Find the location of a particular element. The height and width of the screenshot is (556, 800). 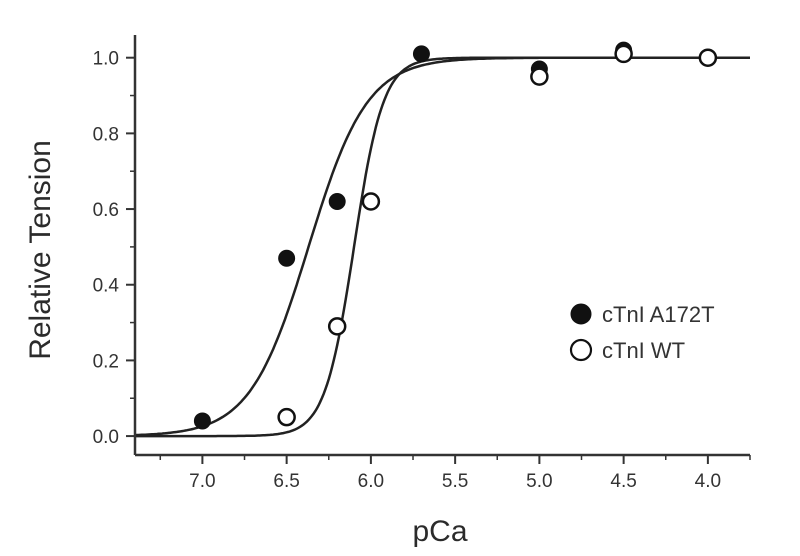

y-axis-label: Relative Tension is located at coordinates (40, 250).